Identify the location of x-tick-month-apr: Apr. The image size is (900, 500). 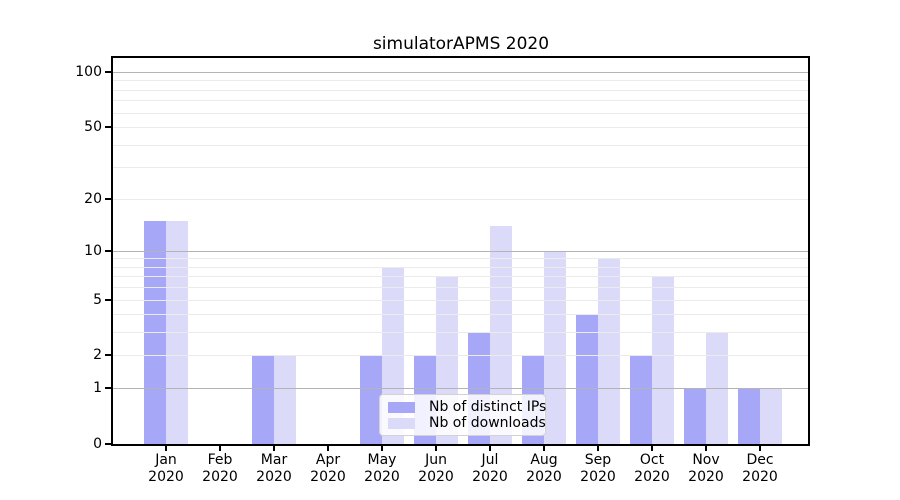
(328, 460).